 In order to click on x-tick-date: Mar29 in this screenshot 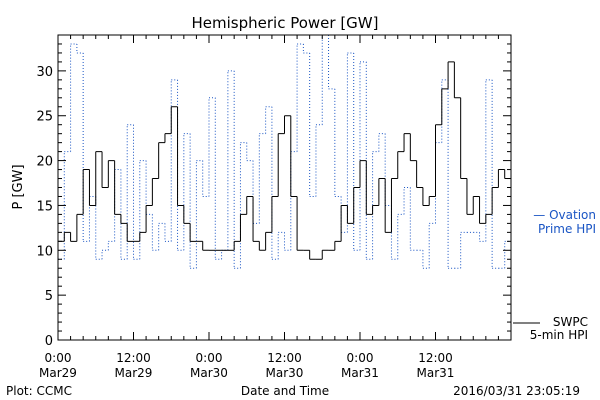, I will do `click(134, 373)`.